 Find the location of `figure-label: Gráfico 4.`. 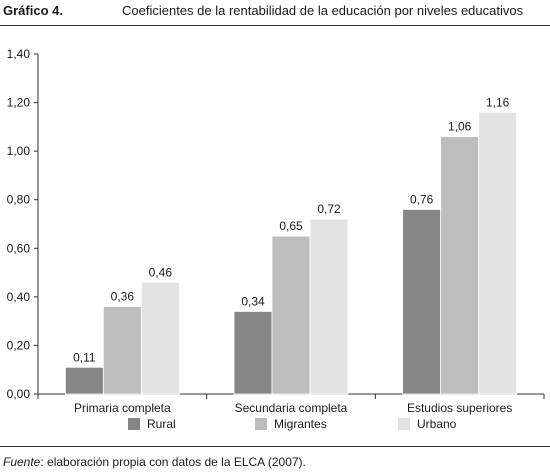

figure-label: Gráfico 4. is located at coordinates (33, 10).